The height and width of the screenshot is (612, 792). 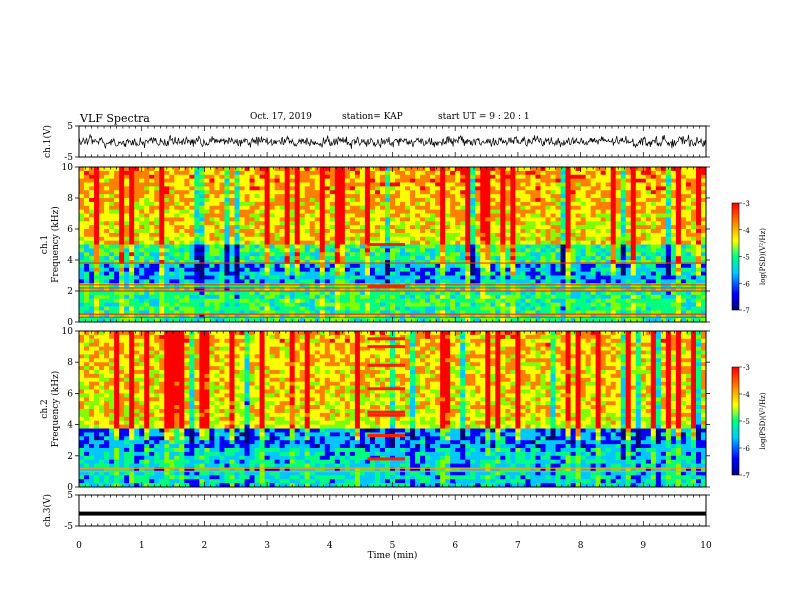 I want to click on ylabel-s2-freq: Frequency (kHz), so click(x=55, y=409).